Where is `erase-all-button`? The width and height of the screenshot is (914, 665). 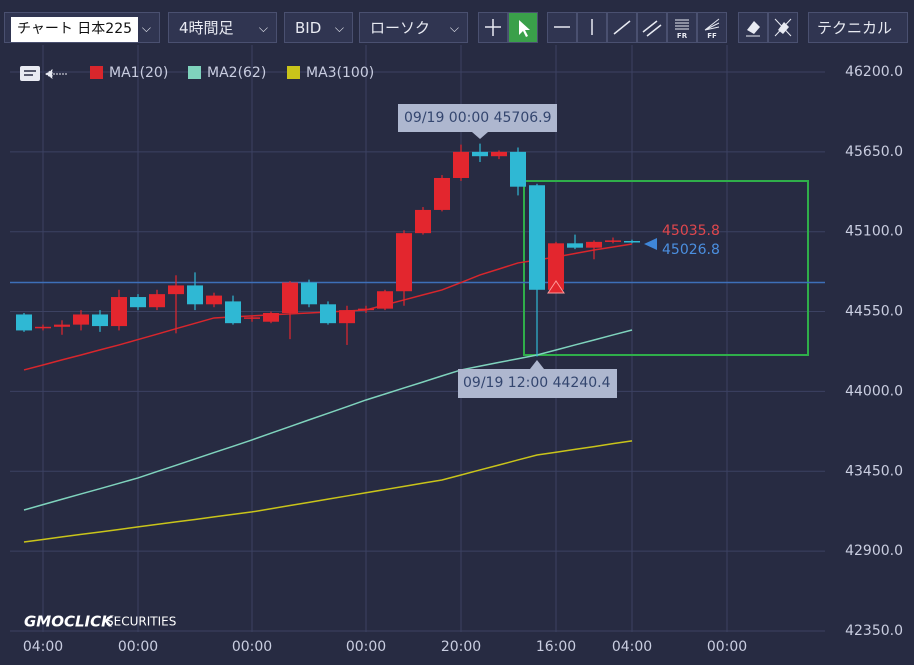 erase-all-button is located at coordinates (783, 27).